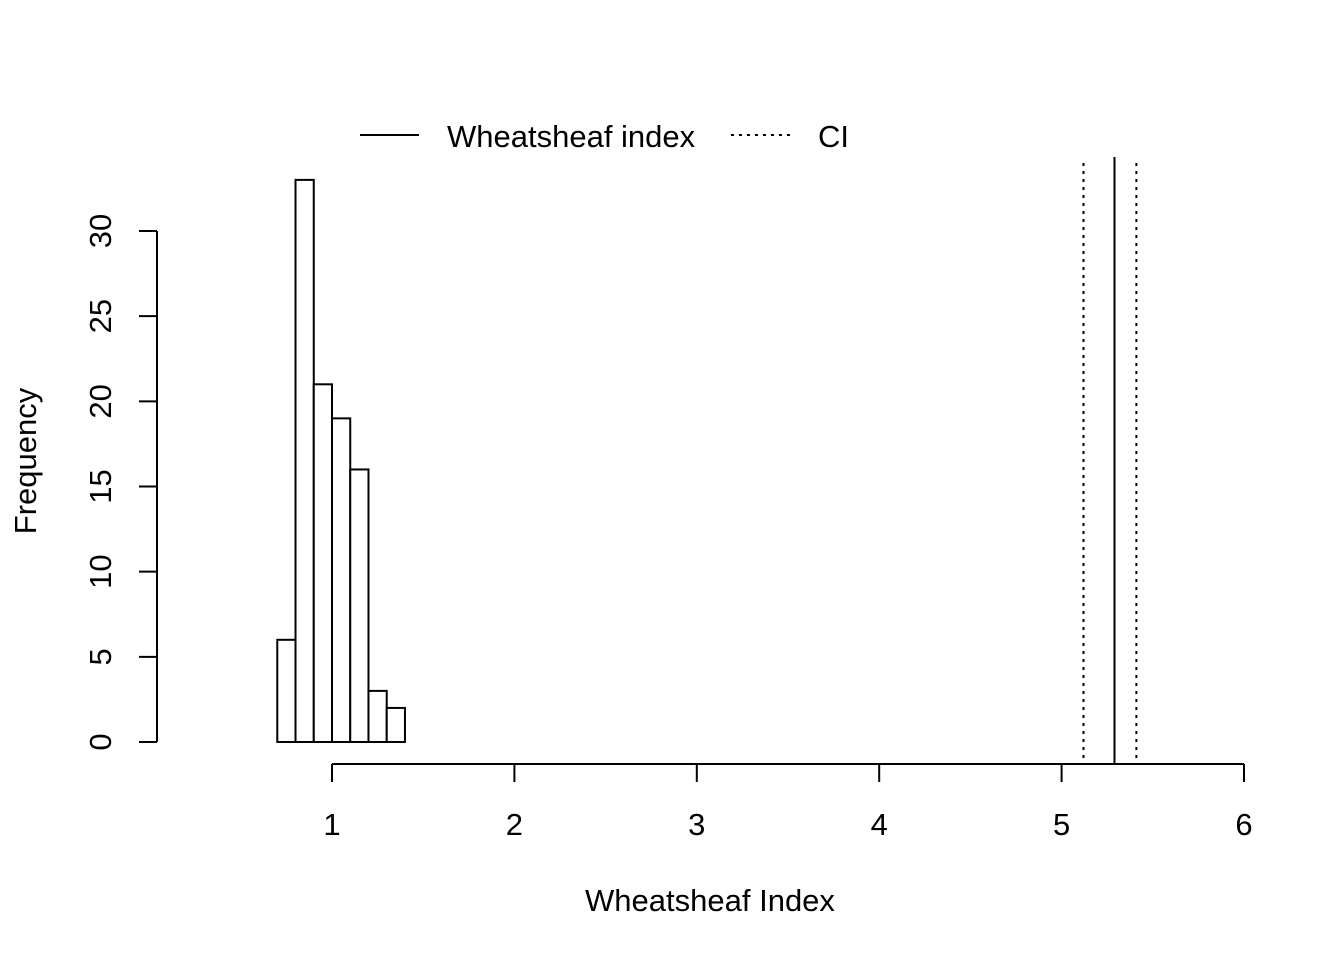 Image resolution: width=1344 pixels, height=960 pixels. What do you see at coordinates (100, 401) in the screenshot?
I see `y-tick-label: 20` at bounding box center [100, 401].